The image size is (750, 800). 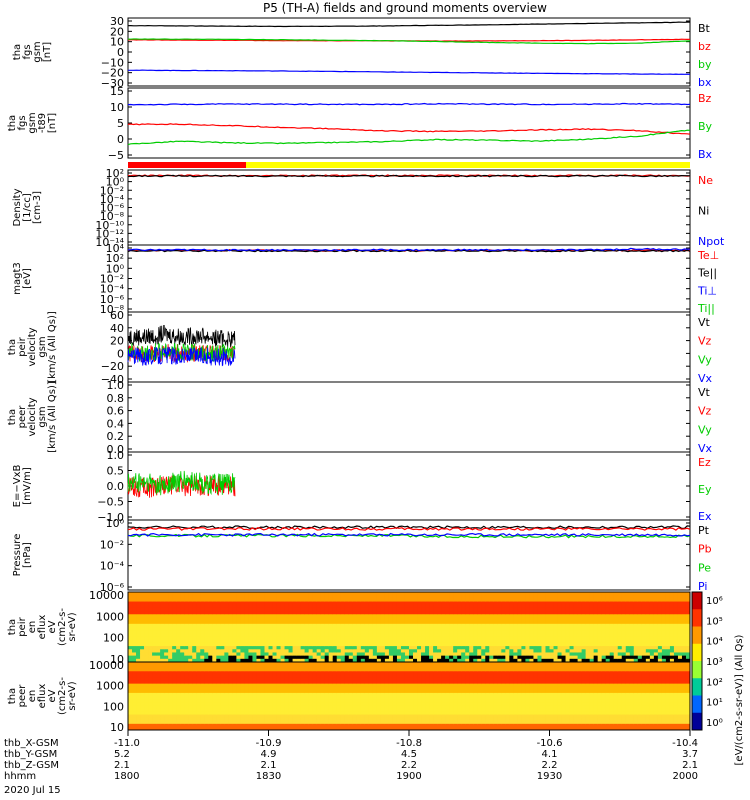 What do you see at coordinates (705, 359) in the screenshot?
I see `legend-entry: Vy` at bounding box center [705, 359].